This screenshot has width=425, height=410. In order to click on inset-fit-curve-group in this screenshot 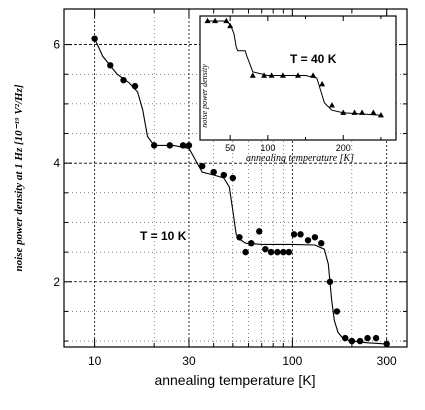, I will do `click(294, 68)`.